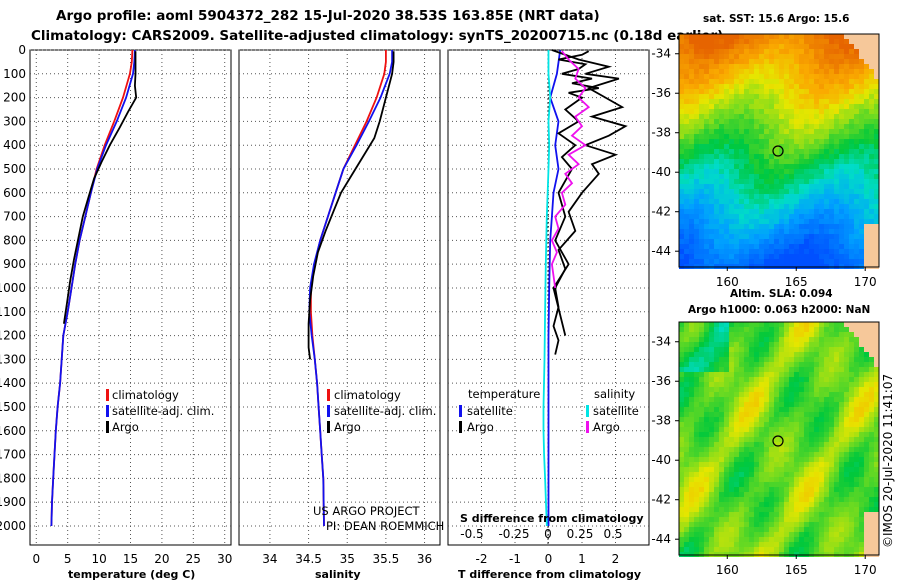 This screenshot has width=900, height=580. I want to click on x-tick-label: 36, so click(424, 559).